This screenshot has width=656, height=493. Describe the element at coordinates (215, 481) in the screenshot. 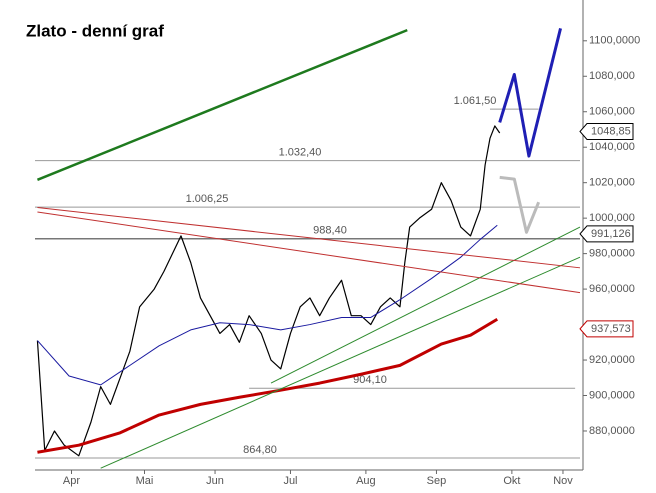

I see `x-tick-label: Jun` at that location.